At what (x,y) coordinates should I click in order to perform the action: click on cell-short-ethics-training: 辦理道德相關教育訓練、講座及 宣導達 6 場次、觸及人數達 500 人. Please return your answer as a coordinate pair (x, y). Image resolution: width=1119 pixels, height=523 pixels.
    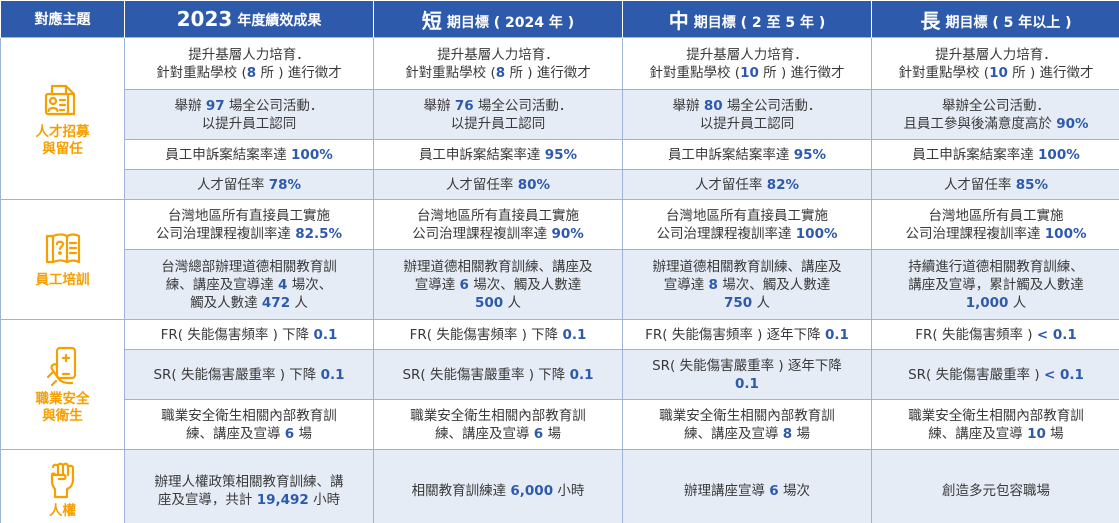
    Looking at the image, I should click on (498, 284).